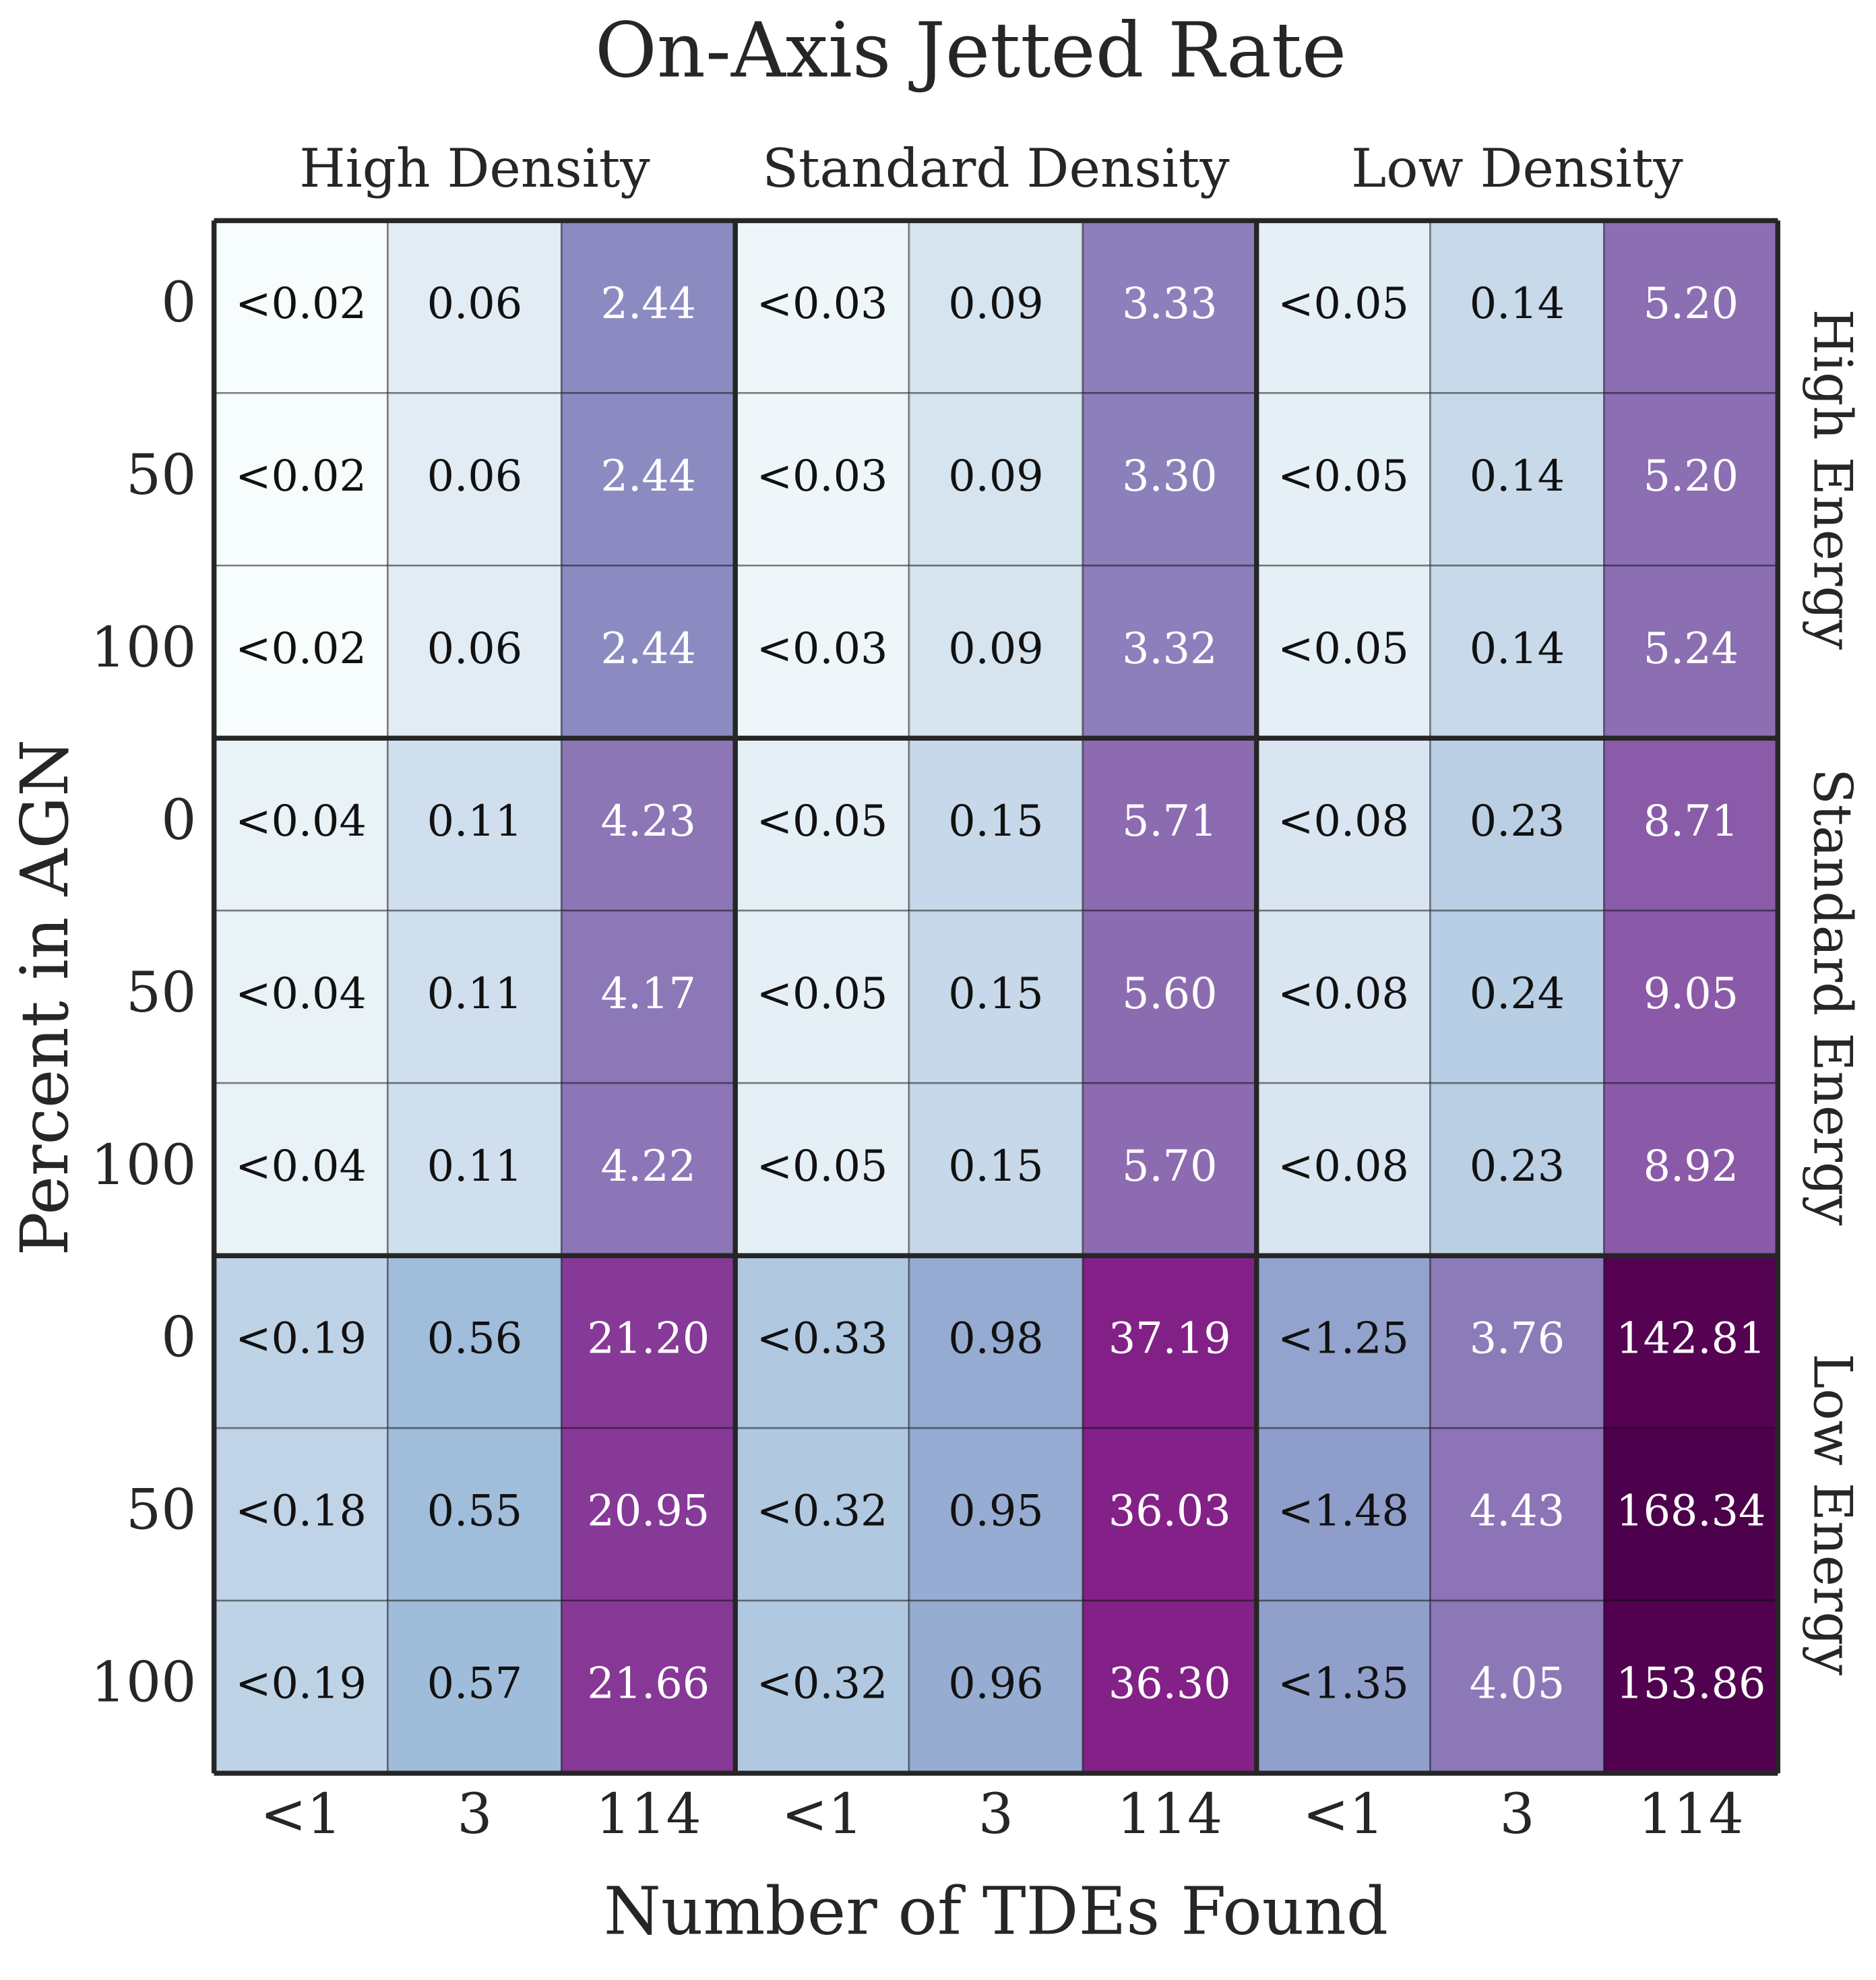 This screenshot has height=1980, width=1876. What do you see at coordinates (474, 303) in the screenshot?
I see `cell-label: 0.06` at bounding box center [474, 303].